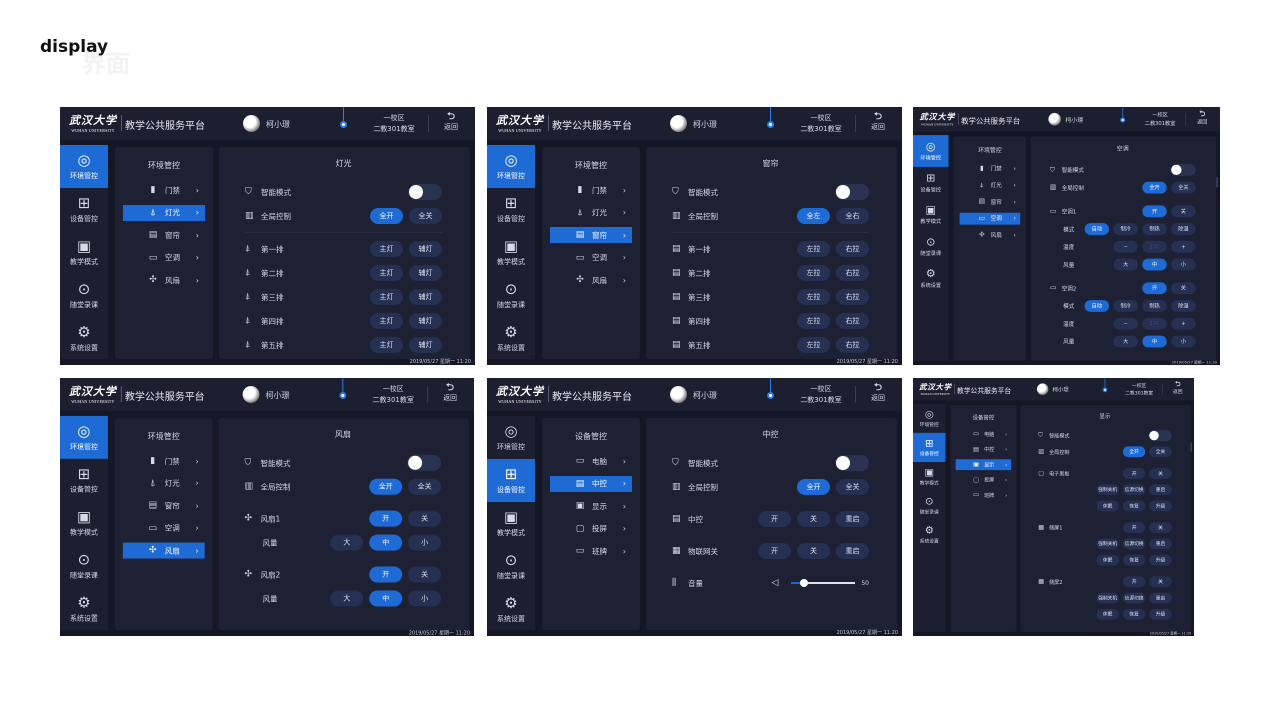  I want to click on control-button: 小, so click(425, 542).